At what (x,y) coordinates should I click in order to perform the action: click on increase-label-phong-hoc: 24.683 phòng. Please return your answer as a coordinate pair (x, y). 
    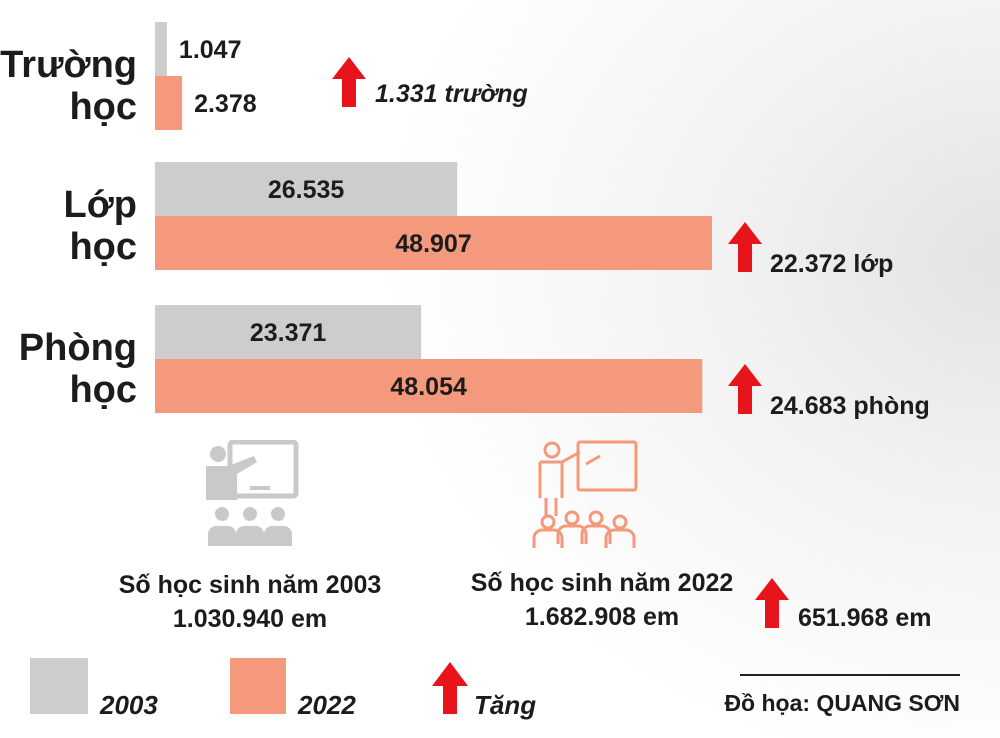
    Looking at the image, I should click on (850, 406).